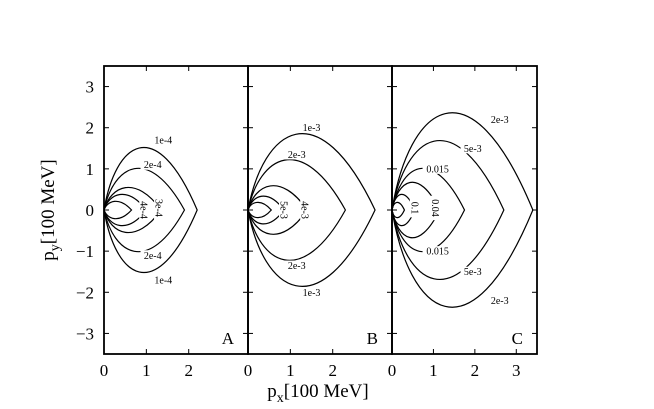  Describe the element at coordinates (85, 292) in the screenshot. I see `y-tick-label: −2` at that location.